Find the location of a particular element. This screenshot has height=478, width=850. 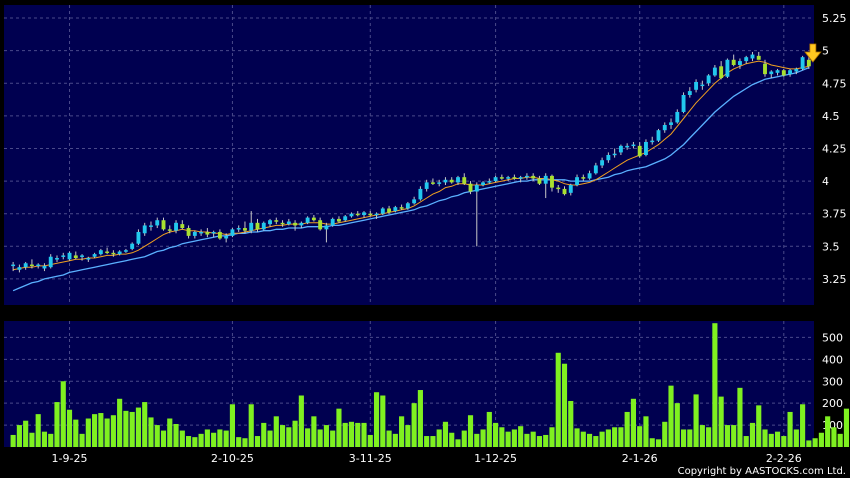

x-tick-label: 2-10-25 is located at coordinates (232, 458).